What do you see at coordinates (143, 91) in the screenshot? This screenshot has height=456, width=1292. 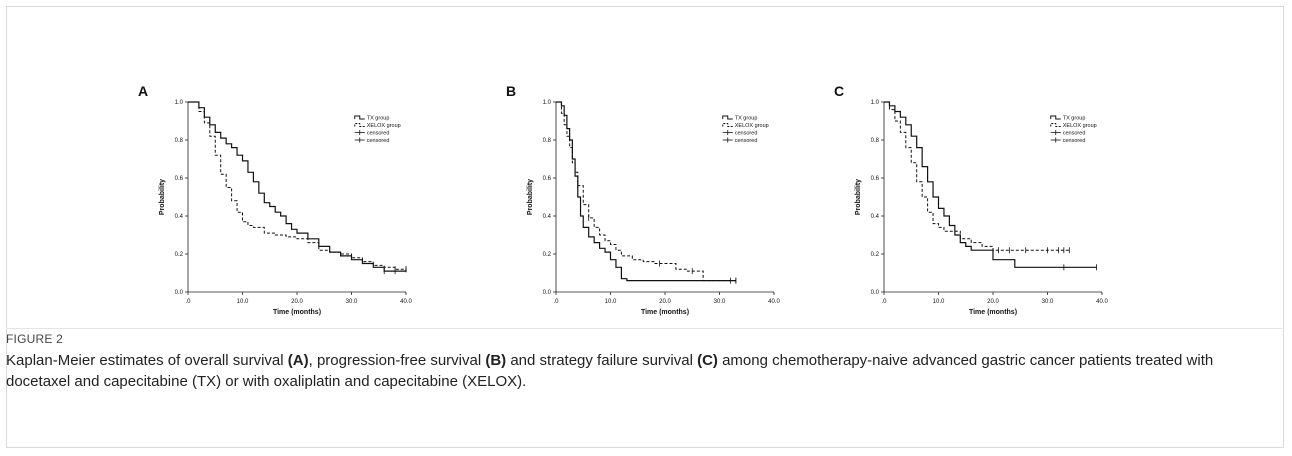 I see `panel-letter: A` at bounding box center [143, 91].